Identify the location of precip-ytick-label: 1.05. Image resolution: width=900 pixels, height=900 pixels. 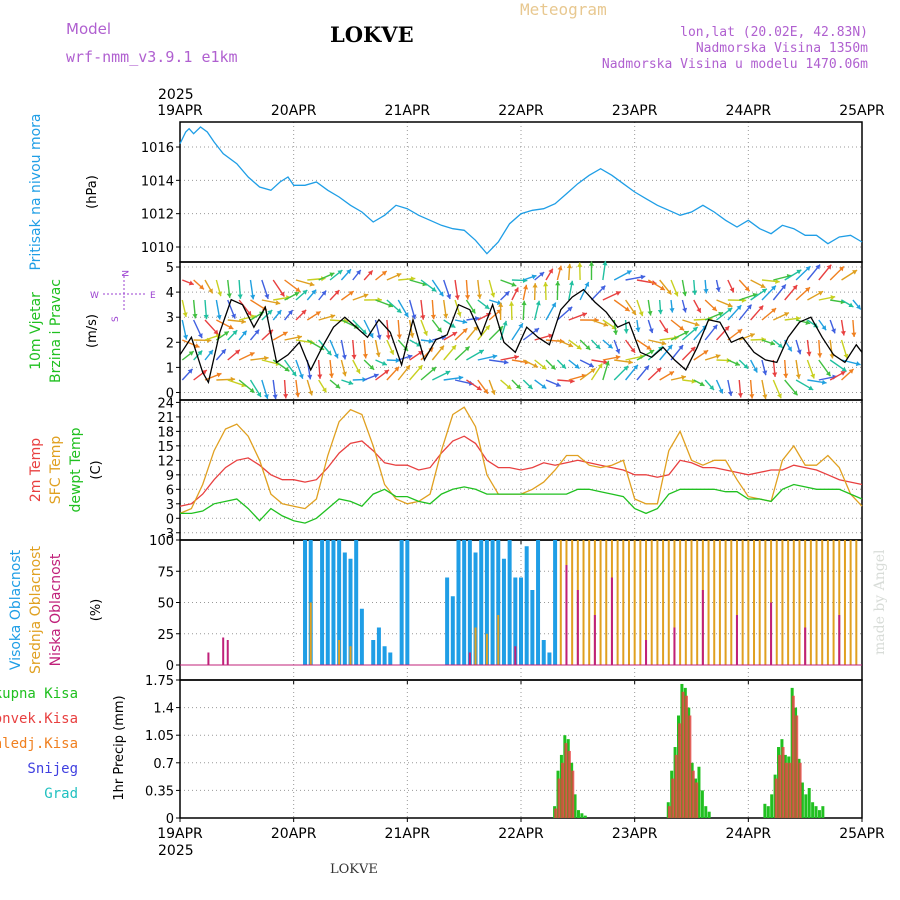
(159, 736).